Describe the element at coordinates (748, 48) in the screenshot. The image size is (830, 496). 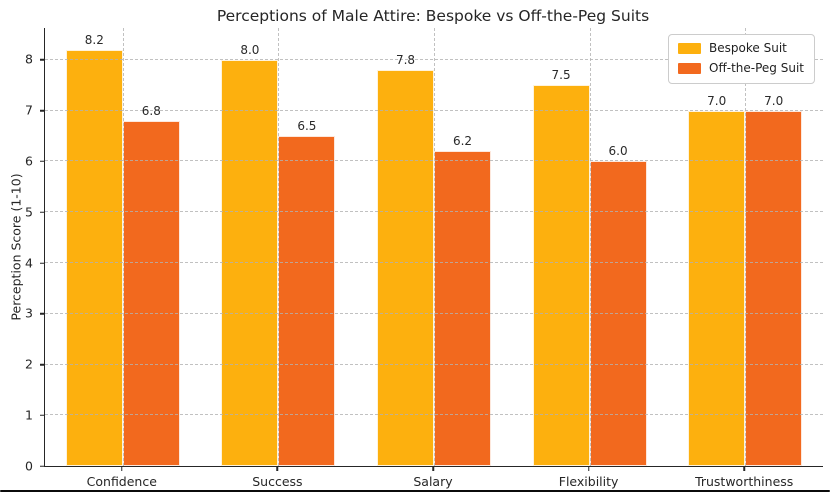
I see `legend-label: Bespoke Suit` at that location.